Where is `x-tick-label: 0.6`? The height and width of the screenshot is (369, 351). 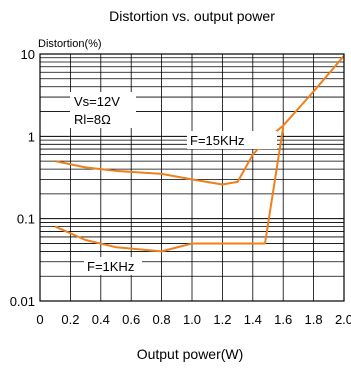 x-tick-label: 0.6 is located at coordinates (131, 319).